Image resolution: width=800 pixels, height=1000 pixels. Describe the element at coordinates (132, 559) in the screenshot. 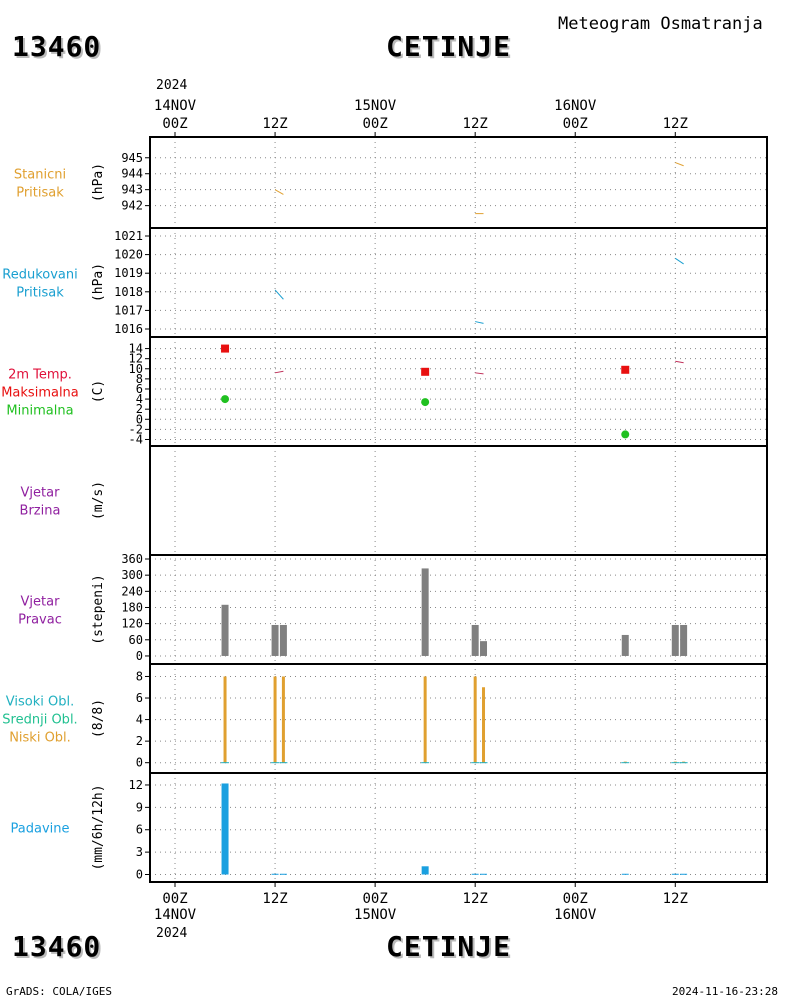

I see `y-tick-label: 360` at that location.